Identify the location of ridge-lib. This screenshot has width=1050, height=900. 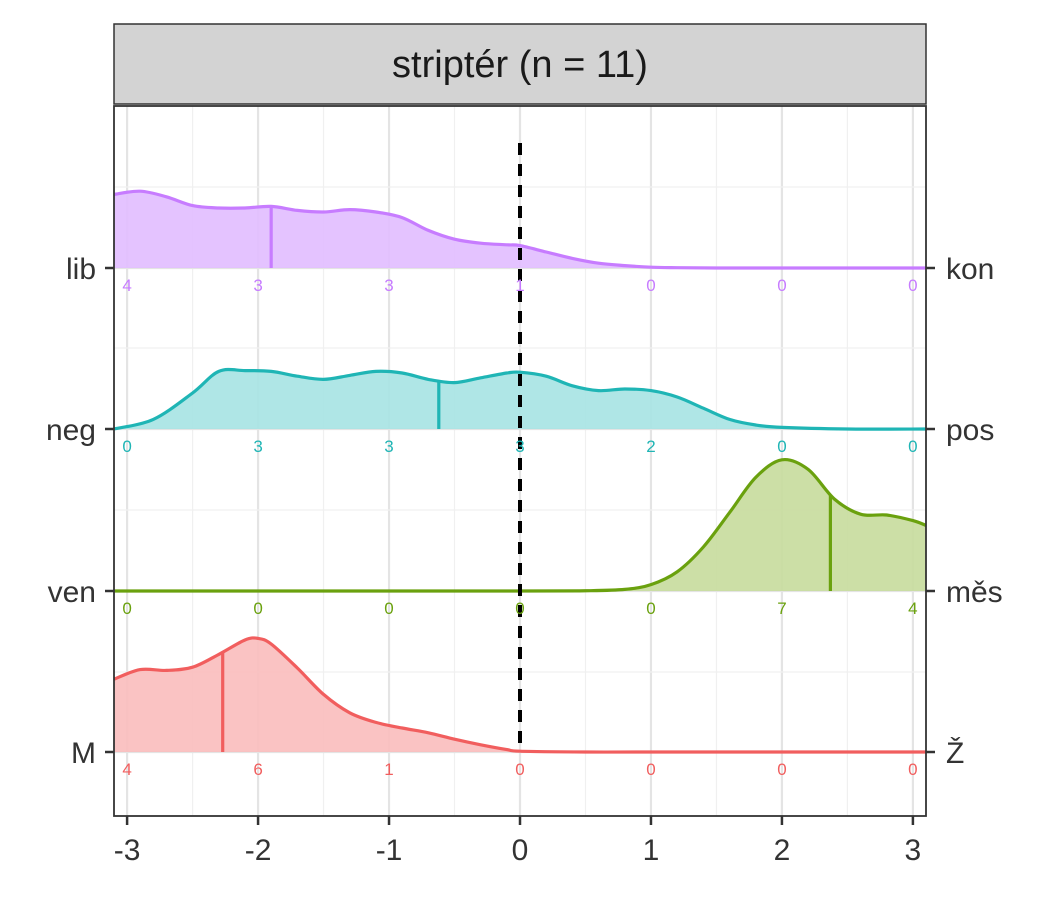
(519, 229).